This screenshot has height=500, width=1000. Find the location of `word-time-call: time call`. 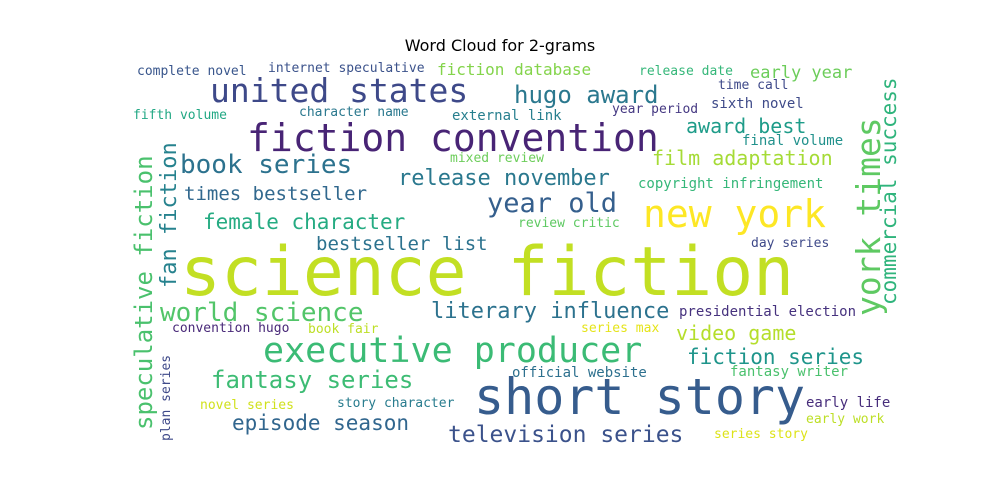

word-time-call: time call is located at coordinates (753, 85).